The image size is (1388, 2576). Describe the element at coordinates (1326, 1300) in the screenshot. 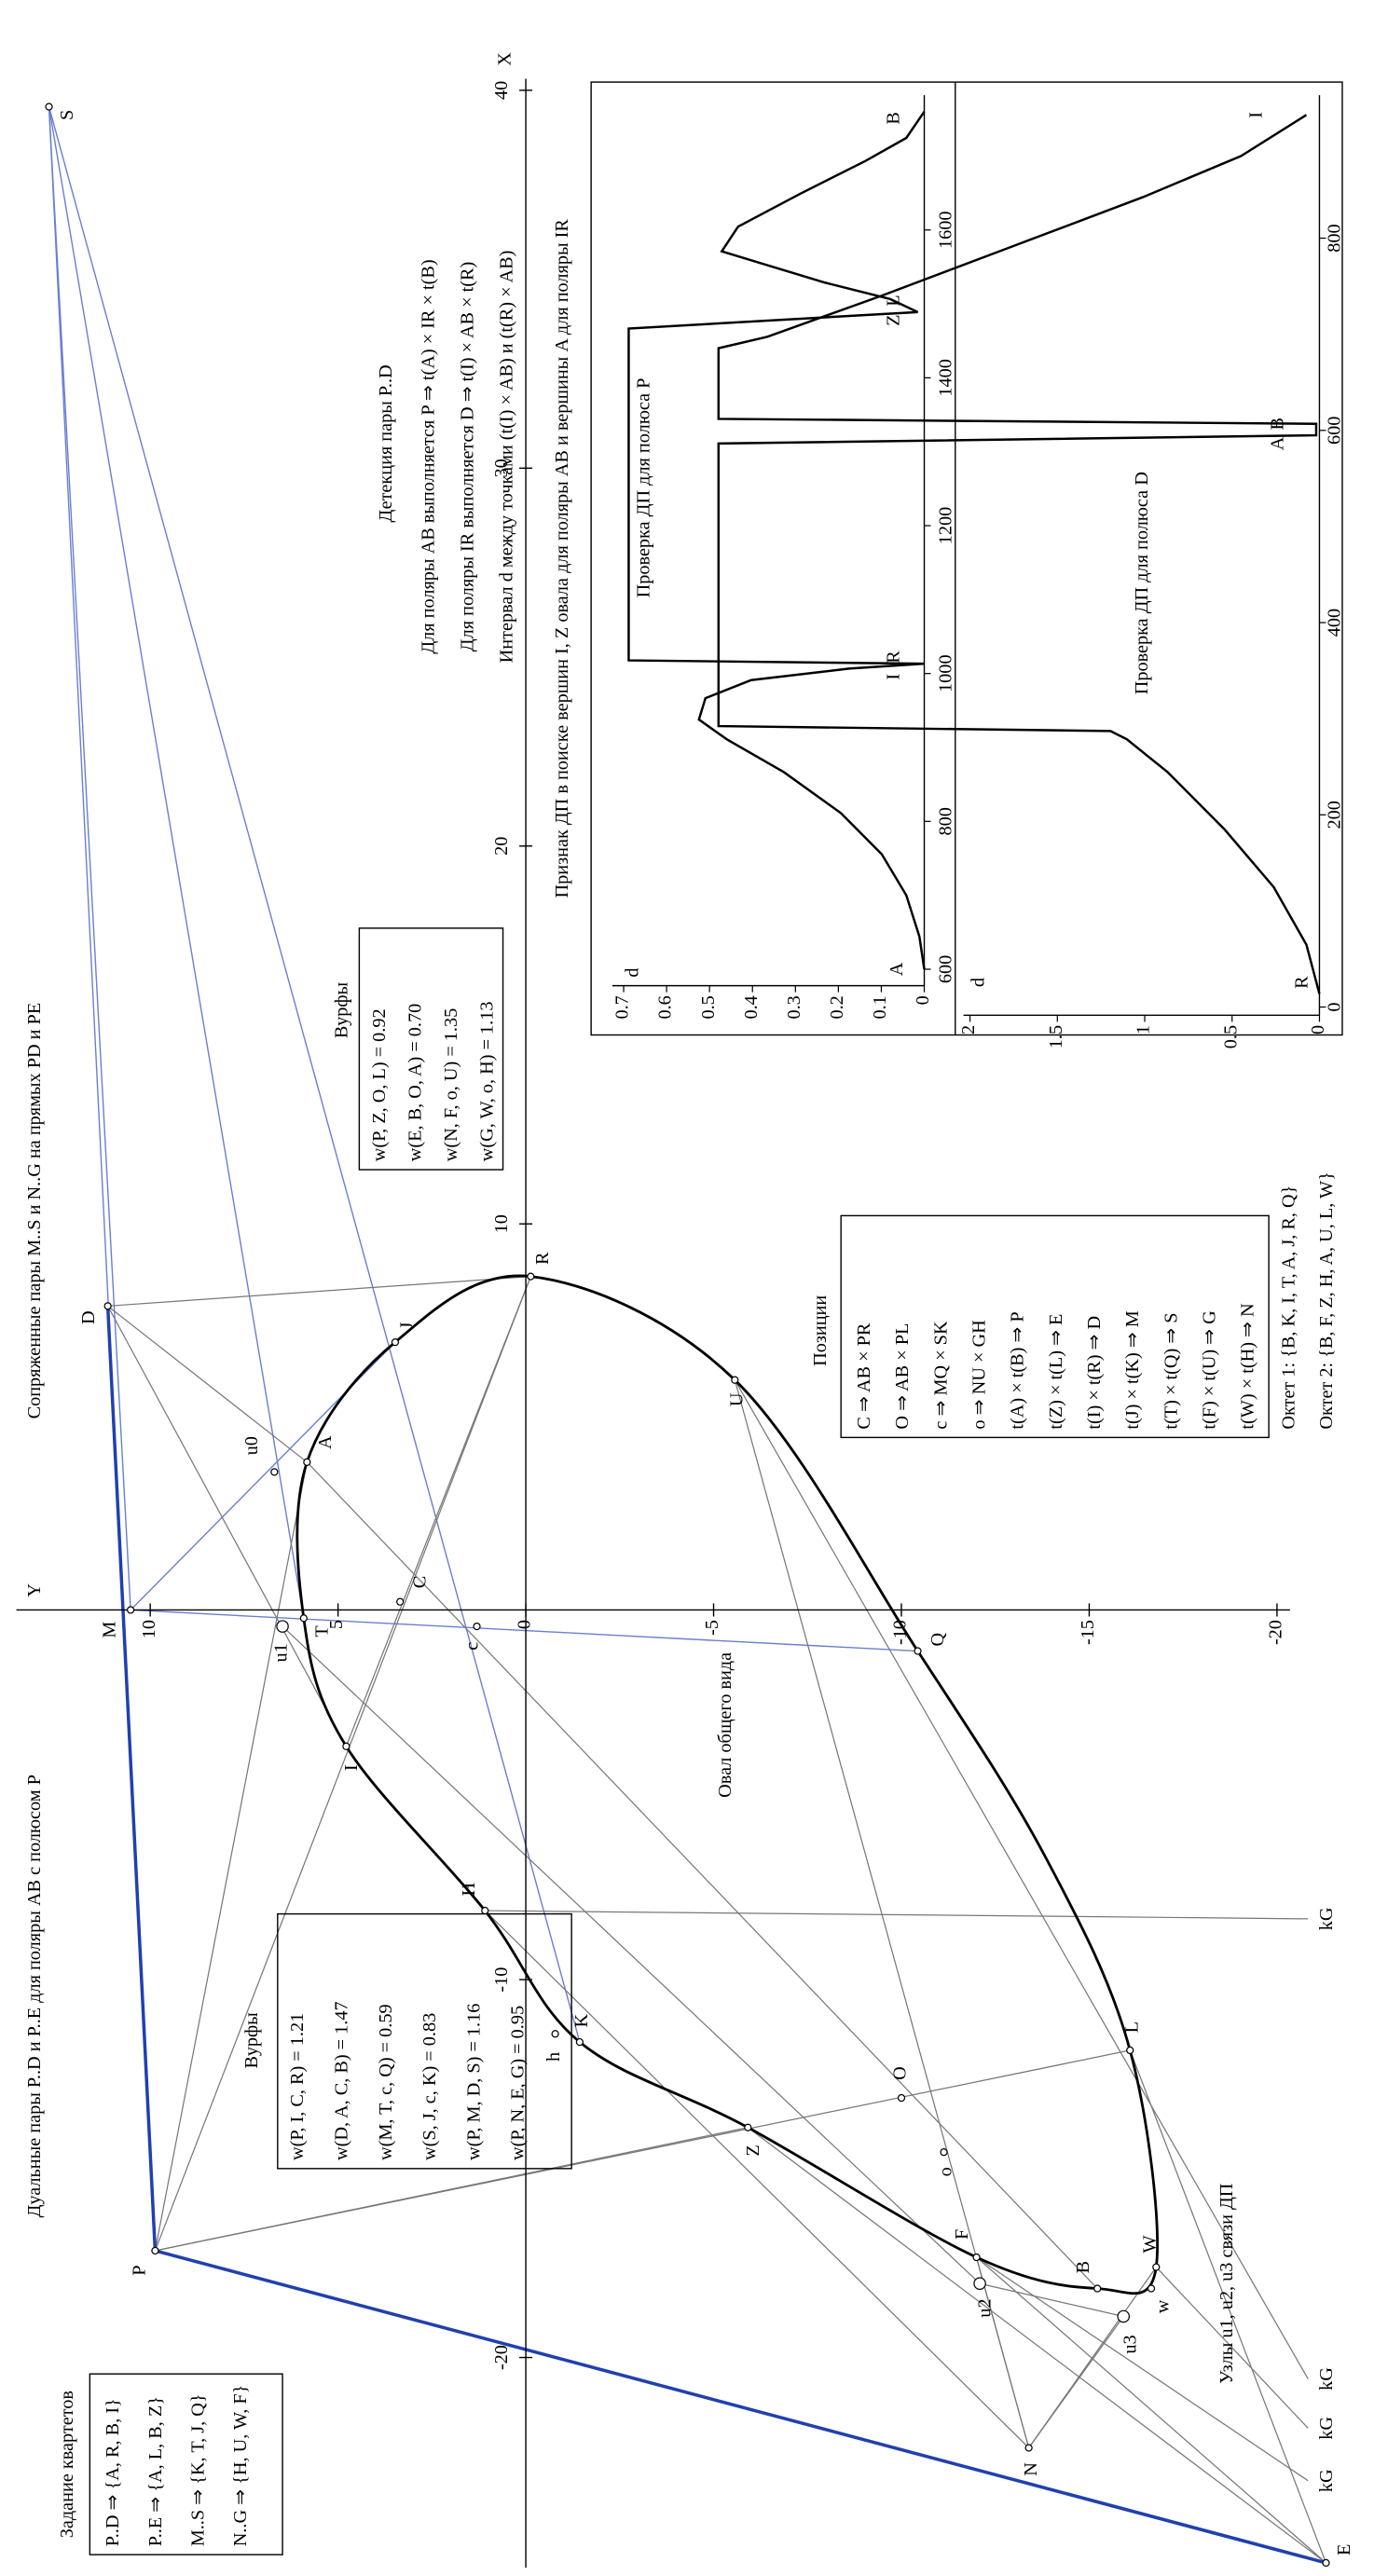

I see `octet: Октет 2: {B, F, Z, H, A, U, L, W}` at that location.